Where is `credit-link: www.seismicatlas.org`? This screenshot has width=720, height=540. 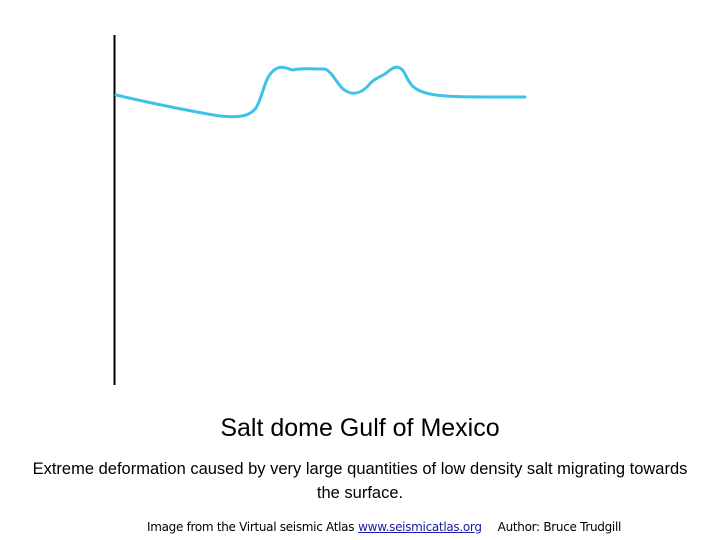 credit-link: www.seismicatlas.org is located at coordinates (420, 527).